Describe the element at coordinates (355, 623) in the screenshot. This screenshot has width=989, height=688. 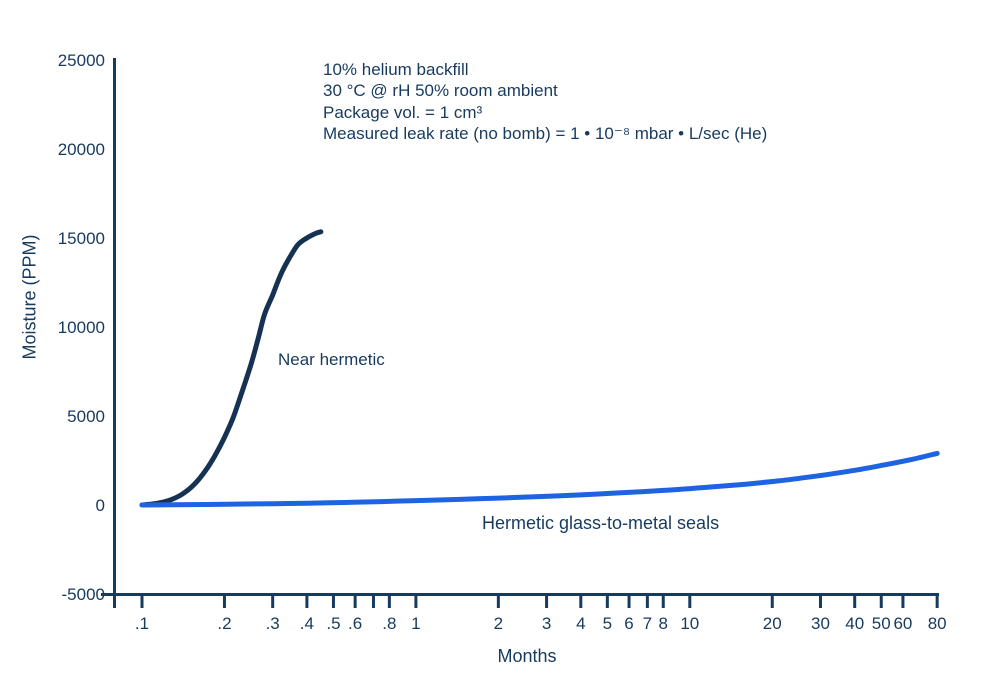
I see `x-tick-label: .6` at that location.